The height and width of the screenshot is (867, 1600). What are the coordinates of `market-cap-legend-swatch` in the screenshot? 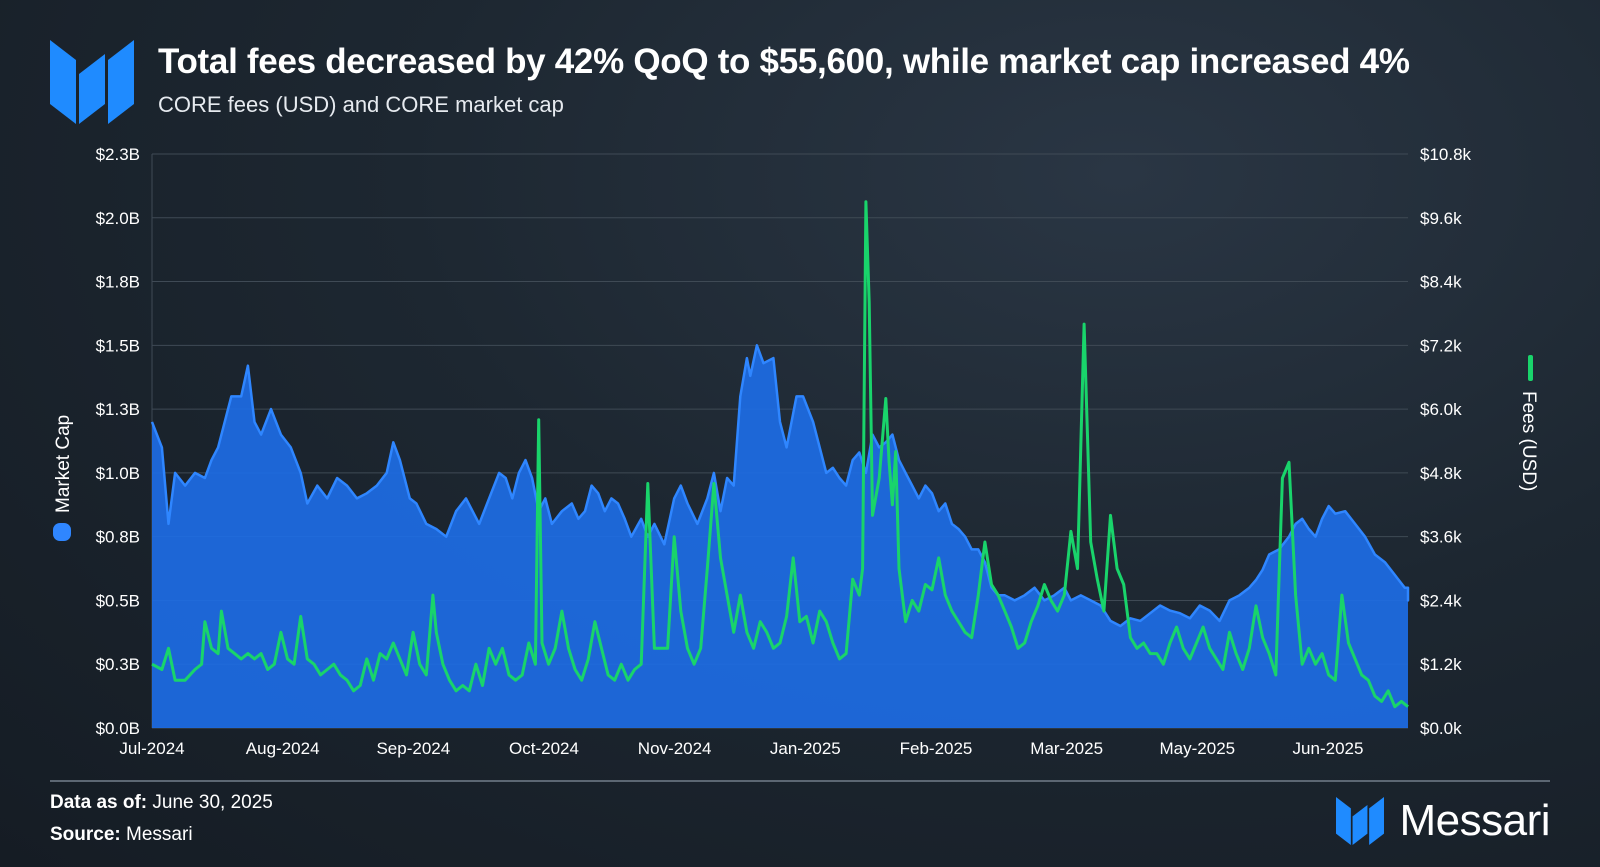 It's located at (62, 532).